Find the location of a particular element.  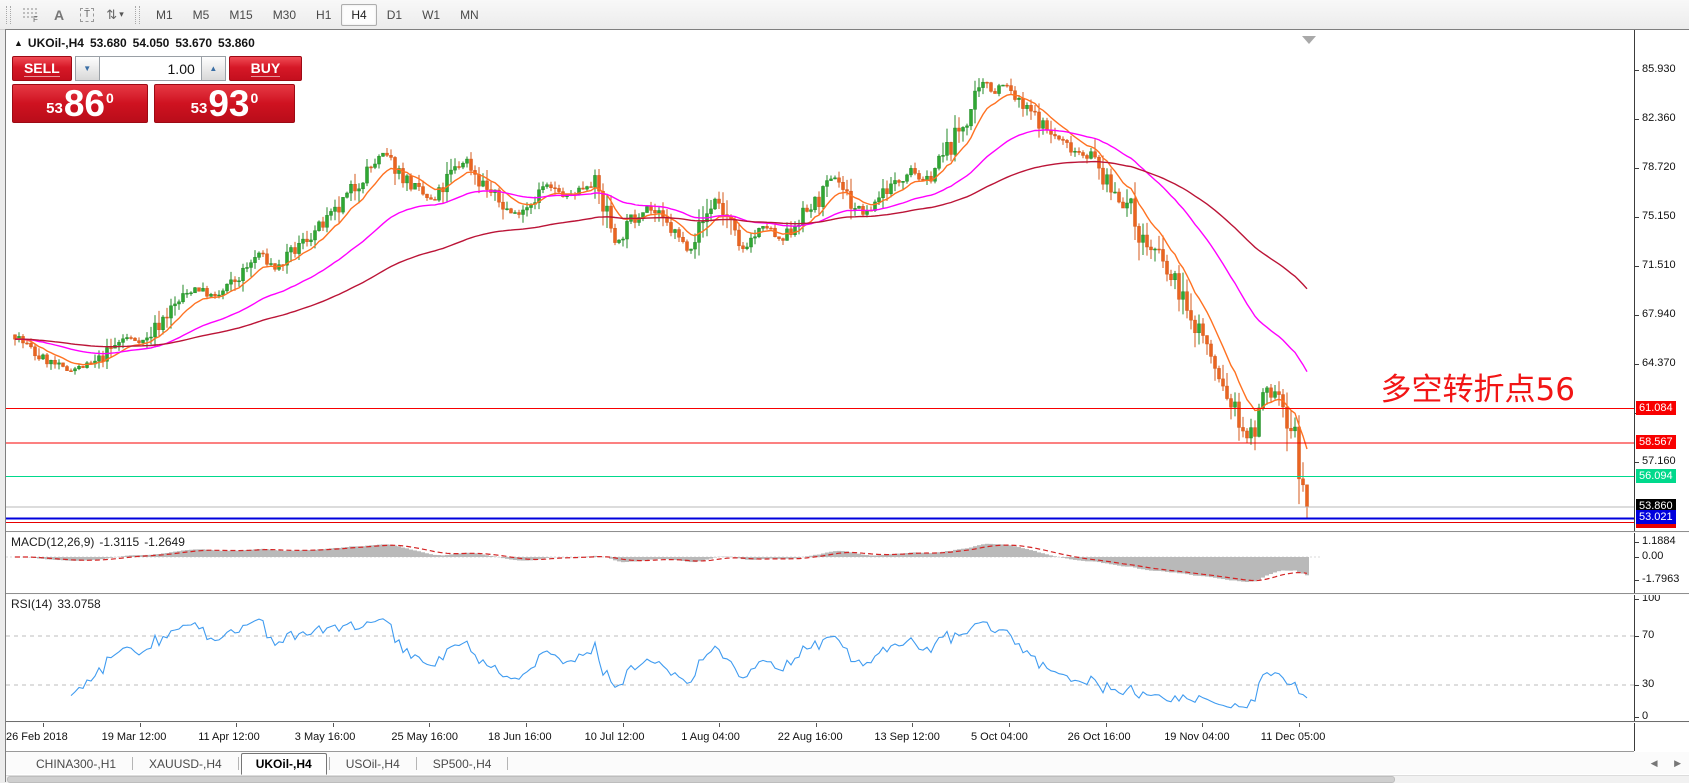

date-label: 11 Apr 12:00 is located at coordinates (229, 737).